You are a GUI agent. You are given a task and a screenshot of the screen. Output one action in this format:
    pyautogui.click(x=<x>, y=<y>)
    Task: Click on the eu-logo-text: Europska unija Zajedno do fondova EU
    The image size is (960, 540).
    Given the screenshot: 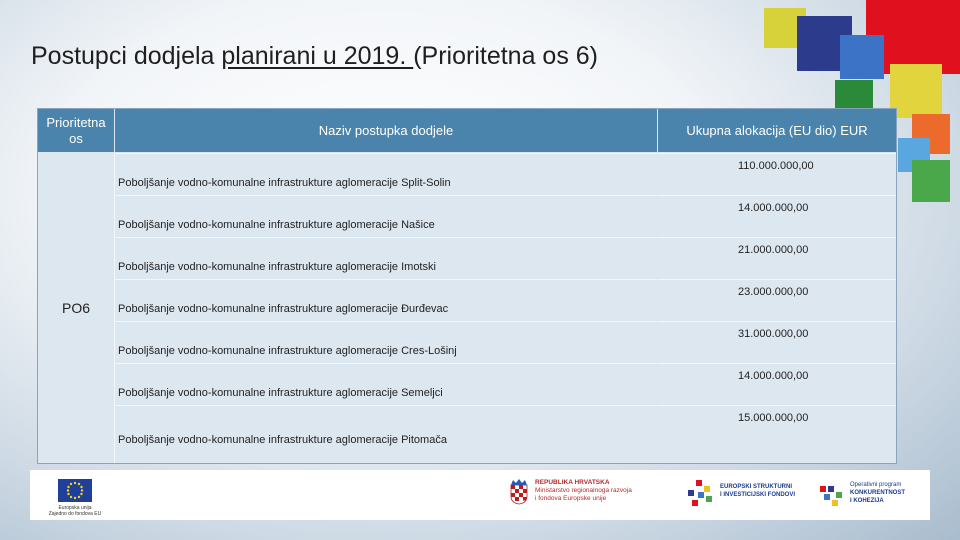 What is the action you would take?
    pyautogui.click(x=75, y=511)
    